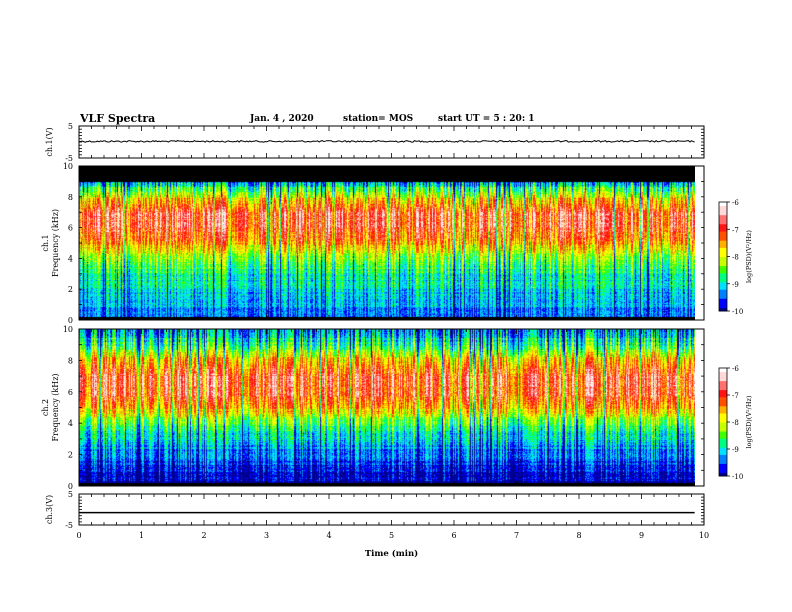  What do you see at coordinates (486, 119) in the screenshot?
I see `start-ut-label: start UT = 5 : 20: 1` at bounding box center [486, 119].